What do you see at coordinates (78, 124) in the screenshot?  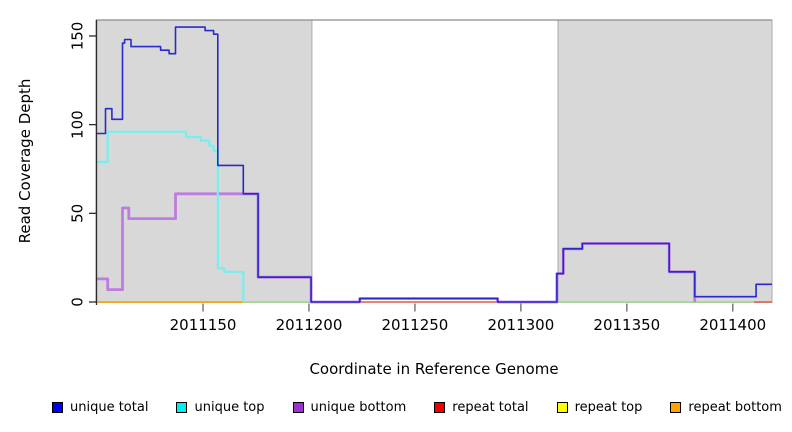 I see `y-tick-label: 100` at bounding box center [78, 124].